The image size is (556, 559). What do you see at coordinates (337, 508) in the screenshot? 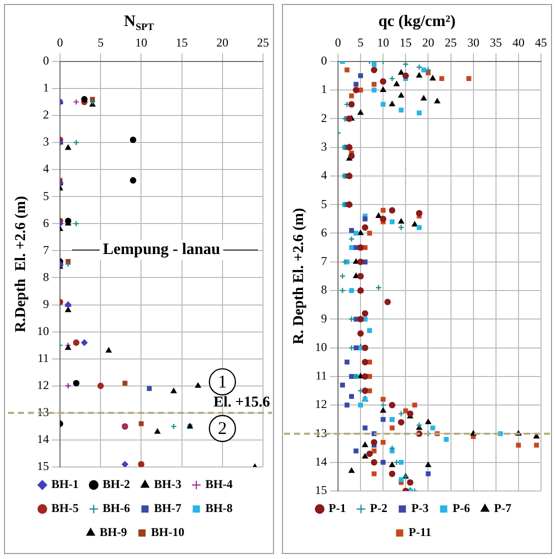
I see `legend-label: P-1` at bounding box center [337, 508].